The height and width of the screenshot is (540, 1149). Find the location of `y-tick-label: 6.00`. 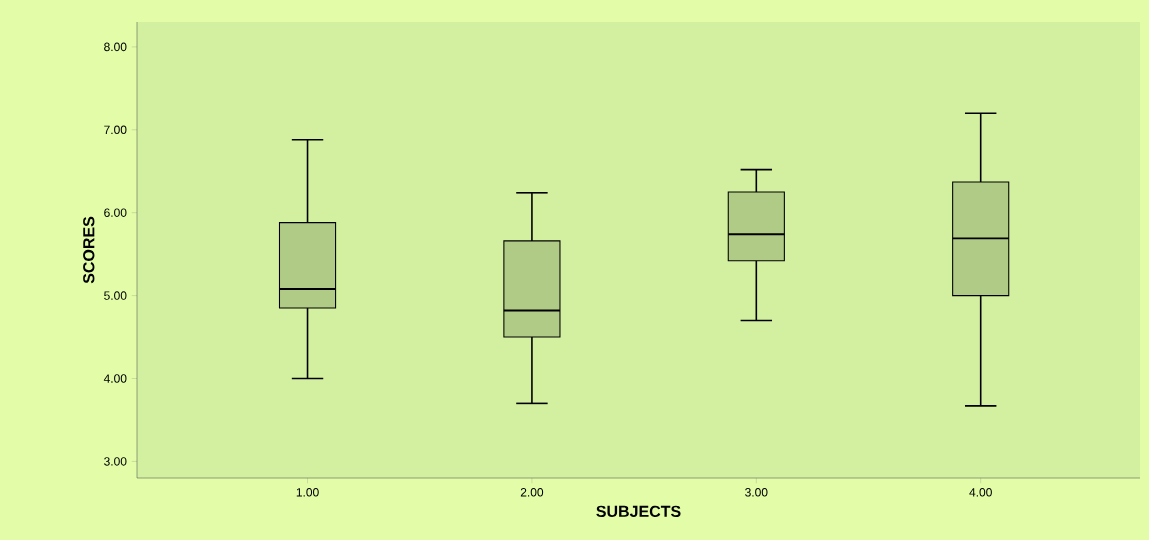

y-tick-label: 6.00 is located at coordinates (115, 212).